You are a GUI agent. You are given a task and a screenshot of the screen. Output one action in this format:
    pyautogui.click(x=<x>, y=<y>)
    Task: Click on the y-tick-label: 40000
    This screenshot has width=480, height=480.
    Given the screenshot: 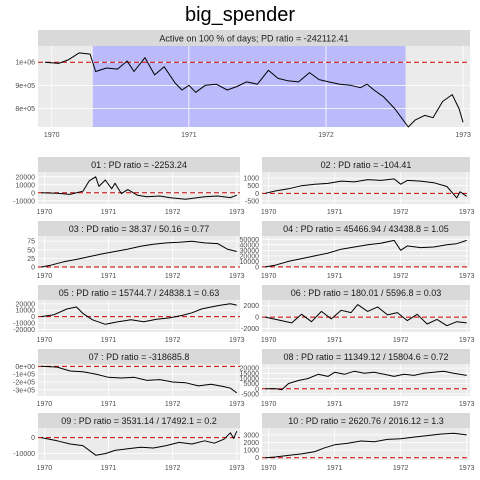 What is the action you would take?
    pyautogui.click(x=250, y=245)
    